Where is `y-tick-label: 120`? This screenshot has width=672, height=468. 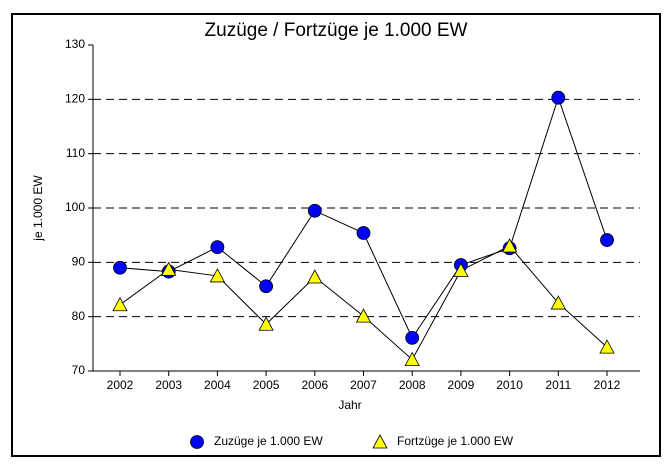 y-tick-label: 120 is located at coordinates (75, 99).